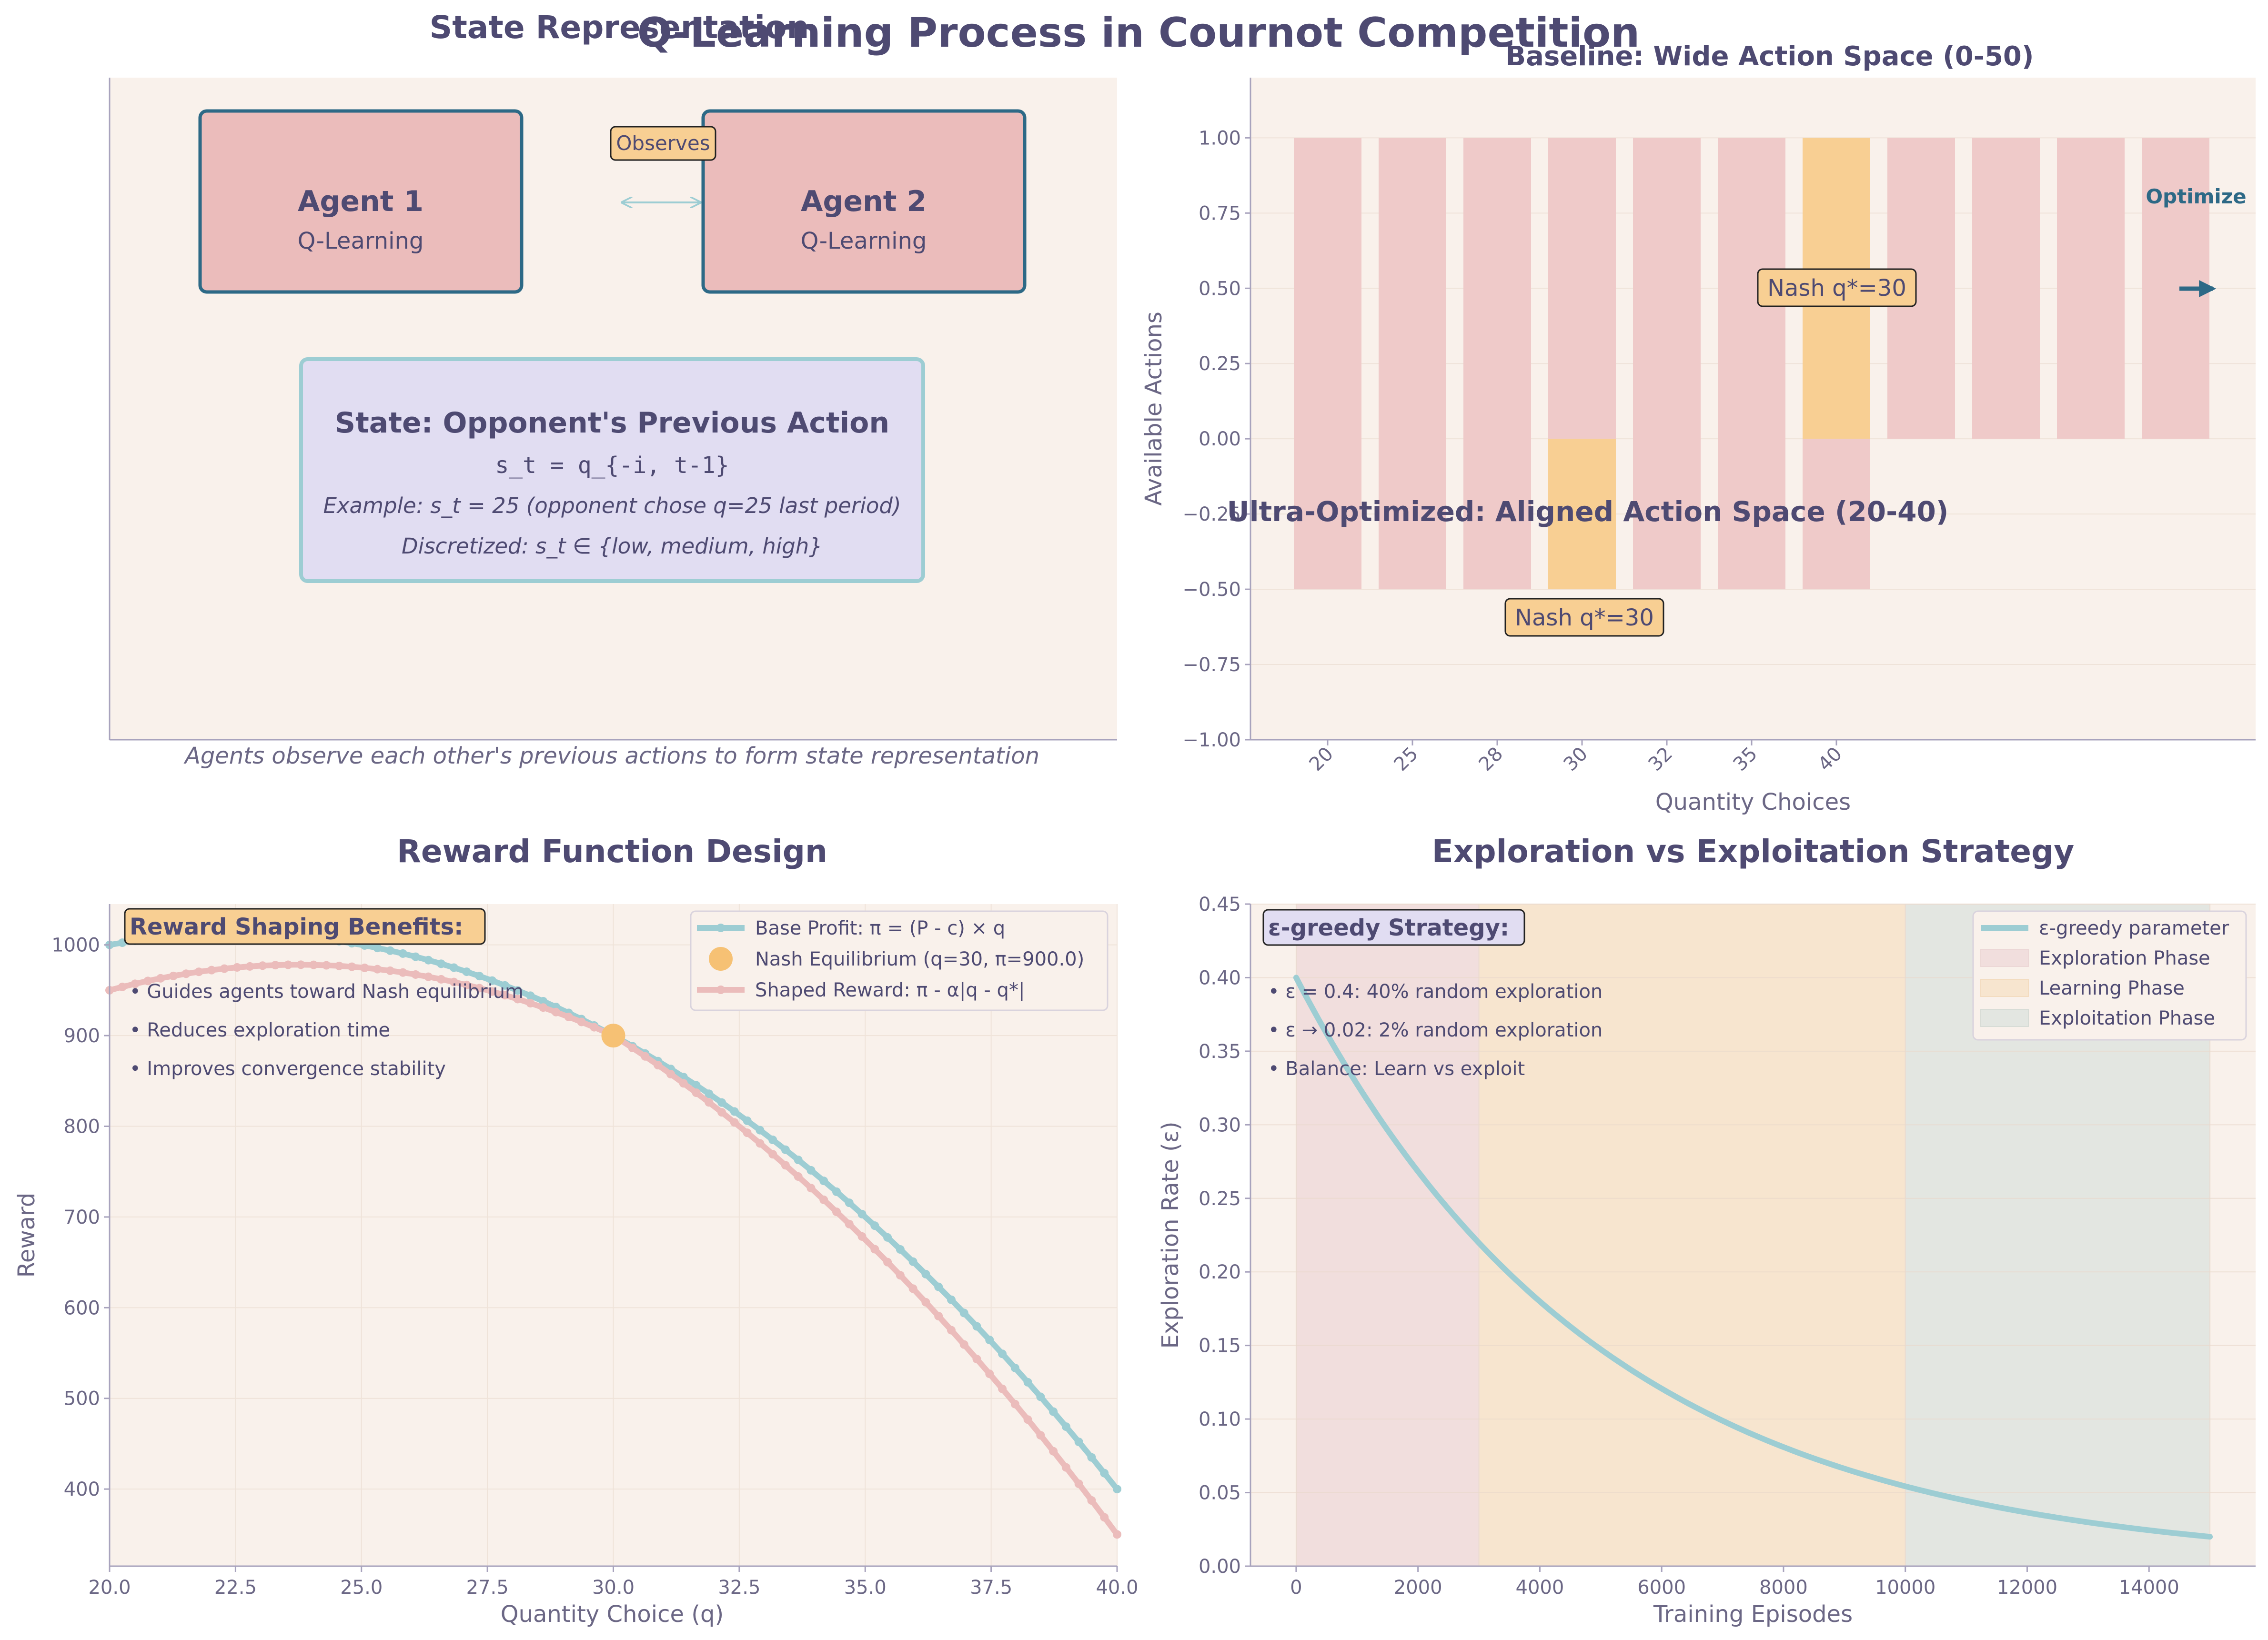 The width and height of the screenshot is (2268, 1640). What do you see at coordinates (890, 990) in the screenshot?
I see `legend-shaped-reward: Shaped Reward: π - α|q - q*|` at bounding box center [890, 990].